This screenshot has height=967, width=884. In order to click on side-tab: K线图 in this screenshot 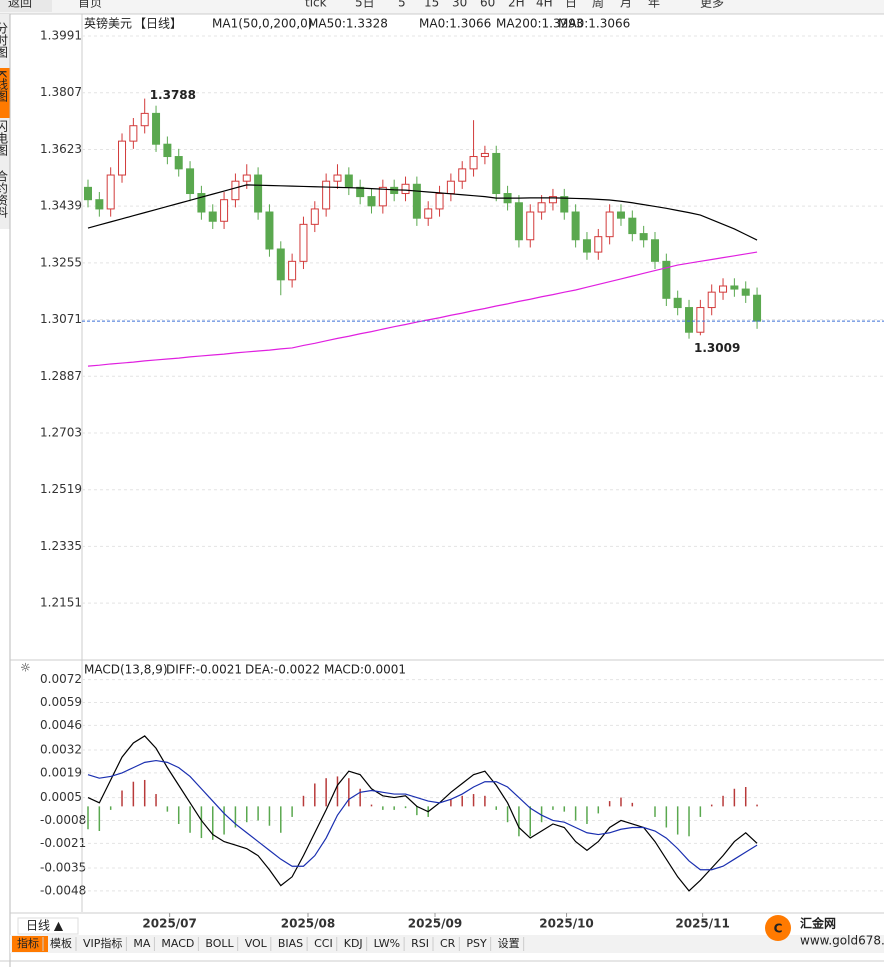, I will do `click(4, 86)`.